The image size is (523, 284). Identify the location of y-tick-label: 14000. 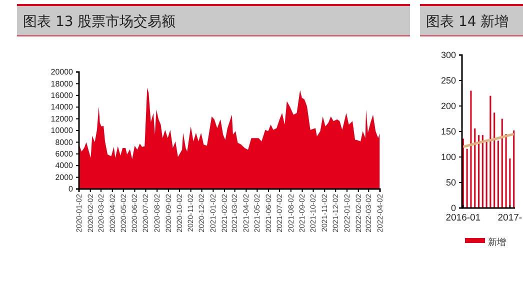
(62, 107).